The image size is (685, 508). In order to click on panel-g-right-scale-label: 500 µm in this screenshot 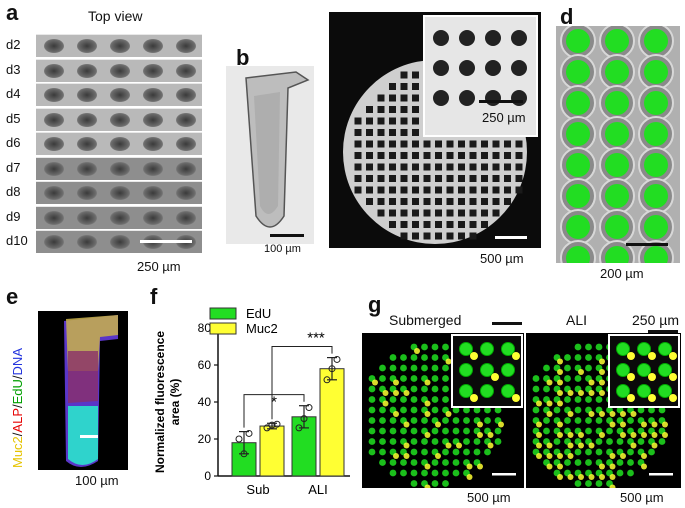, I will do `click(642, 497)`.